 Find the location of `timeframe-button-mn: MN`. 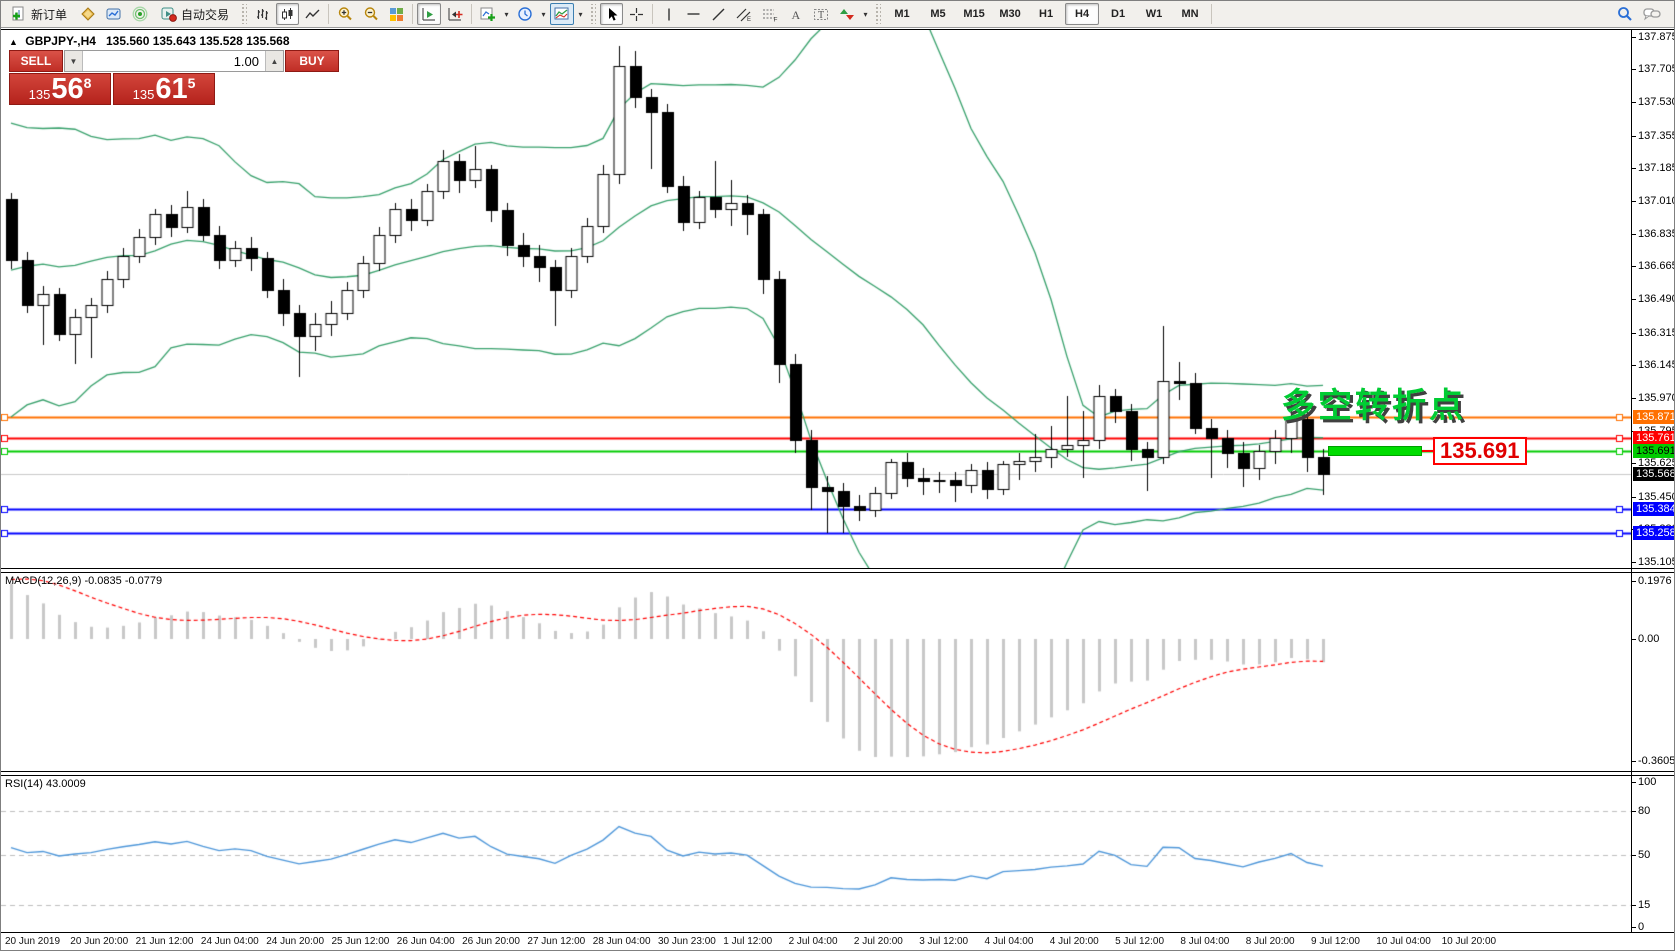

timeframe-button-mn: MN is located at coordinates (1190, 14).